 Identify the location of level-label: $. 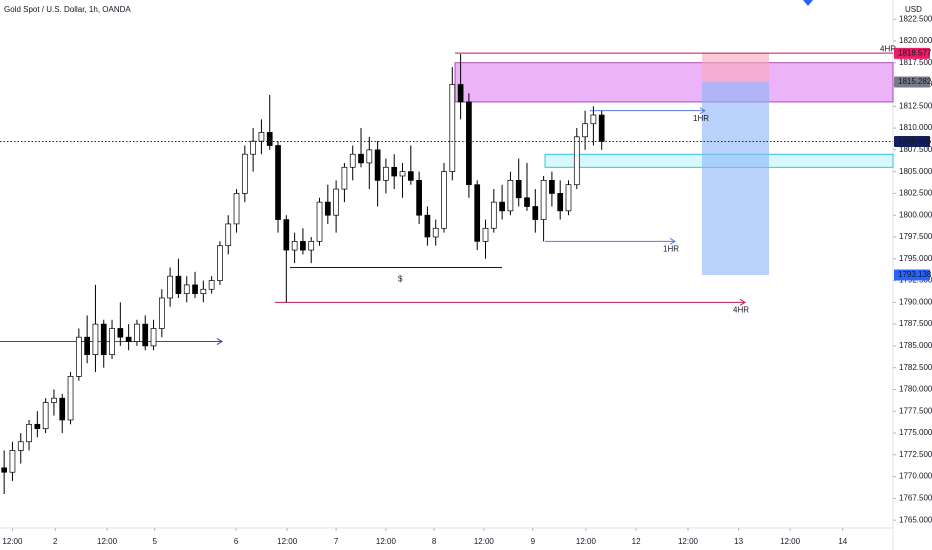
(400, 279).